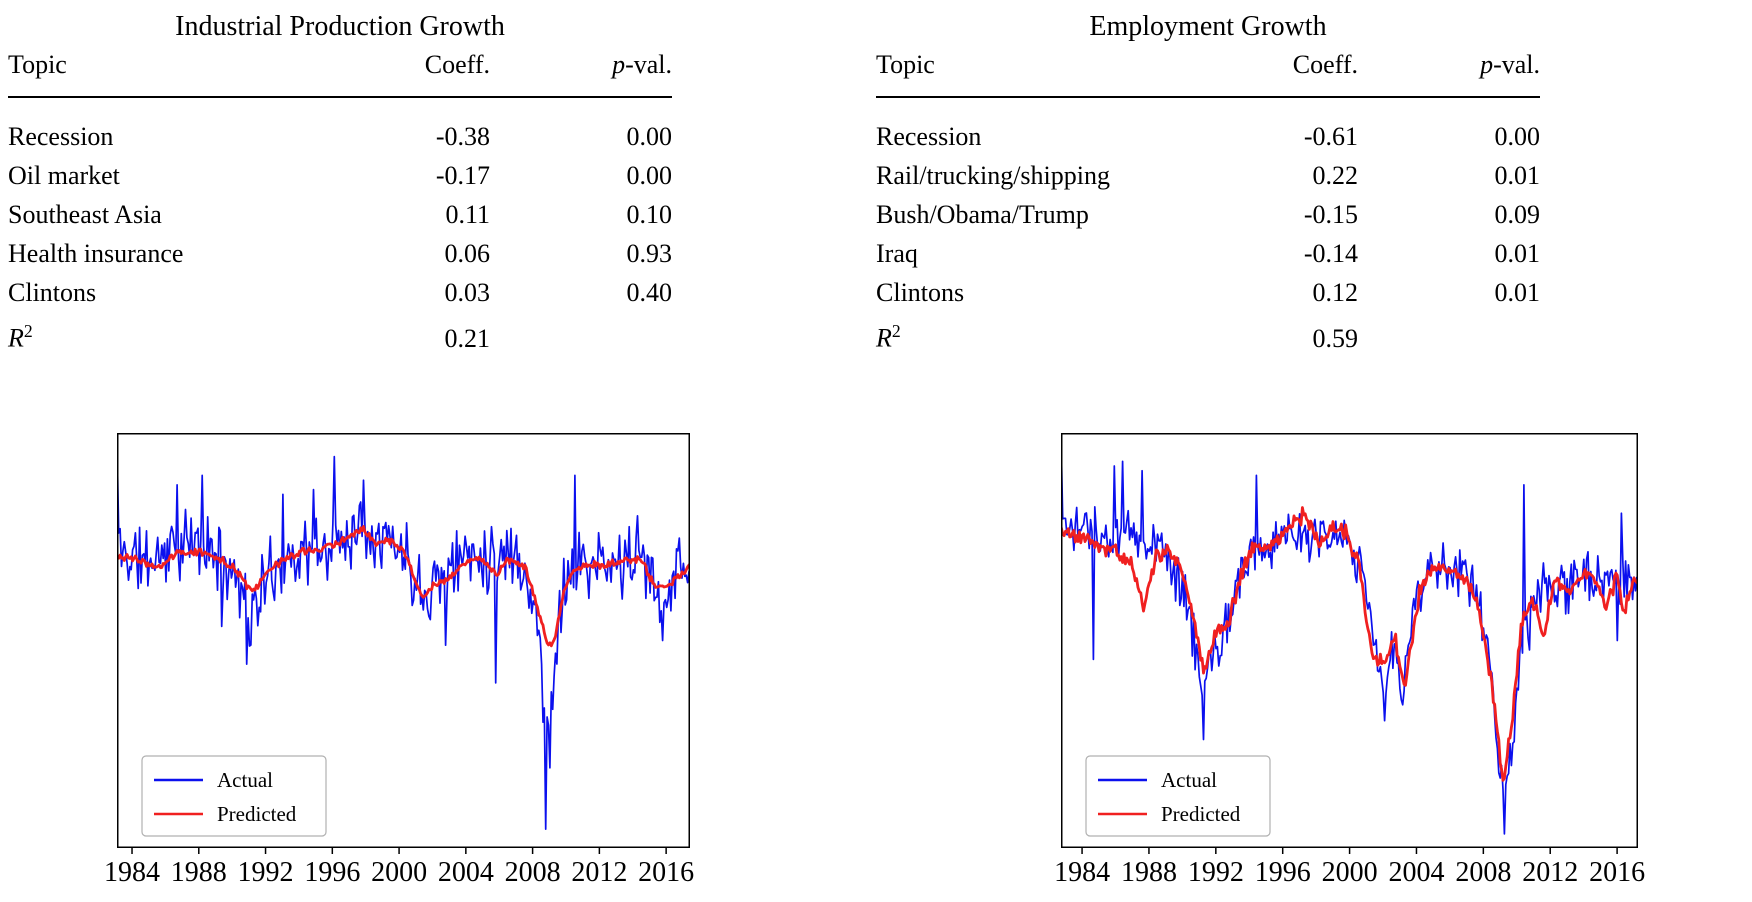 This screenshot has height=902, width=1752. Describe the element at coordinates (1335, 292) in the screenshot. I see `coeff-cell: 0.12` at that location.